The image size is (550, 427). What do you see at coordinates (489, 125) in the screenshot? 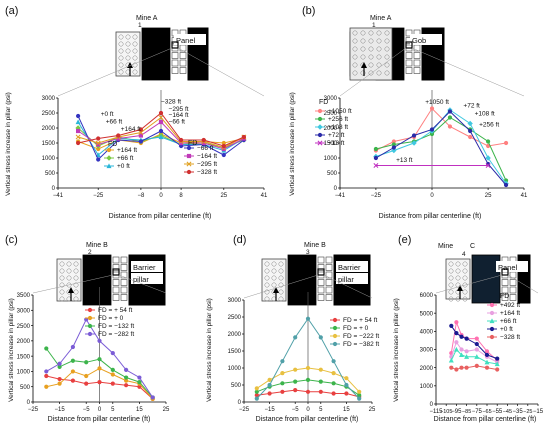
I see `annotation-b: +256 ft` at bounding box center [489, 125].